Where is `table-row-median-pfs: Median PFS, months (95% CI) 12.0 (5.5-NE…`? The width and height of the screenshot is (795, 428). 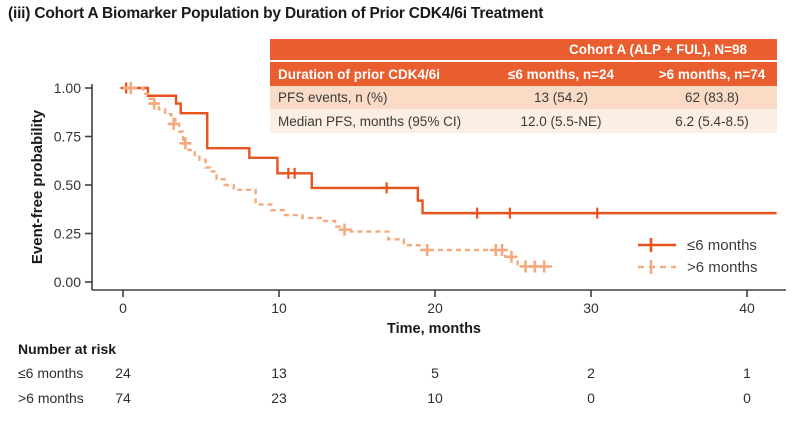
table-row-median-pfs: Median PFS, months (95% CI) 12.0 (5.5-NE… is located at coordinates (524, 121).